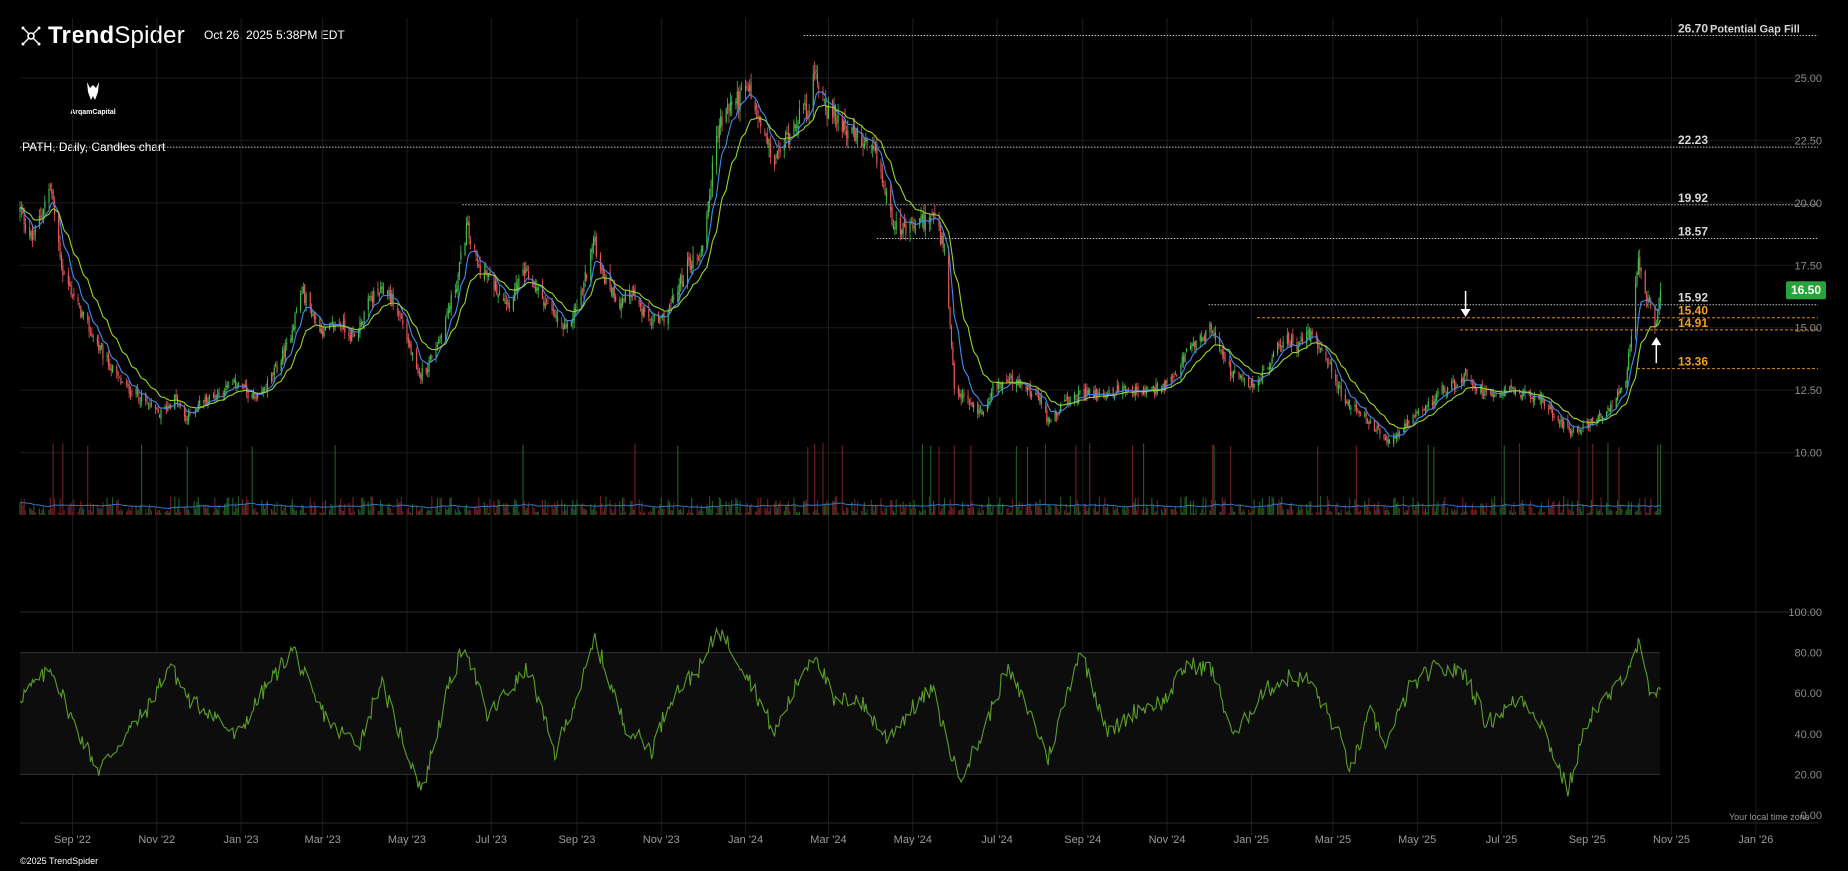 The image size is (1848, 871). What do you see at coordinates (1465, 312) in the screenshot?
I see `arrow-down-icon` at bounding box center [1465, 312].